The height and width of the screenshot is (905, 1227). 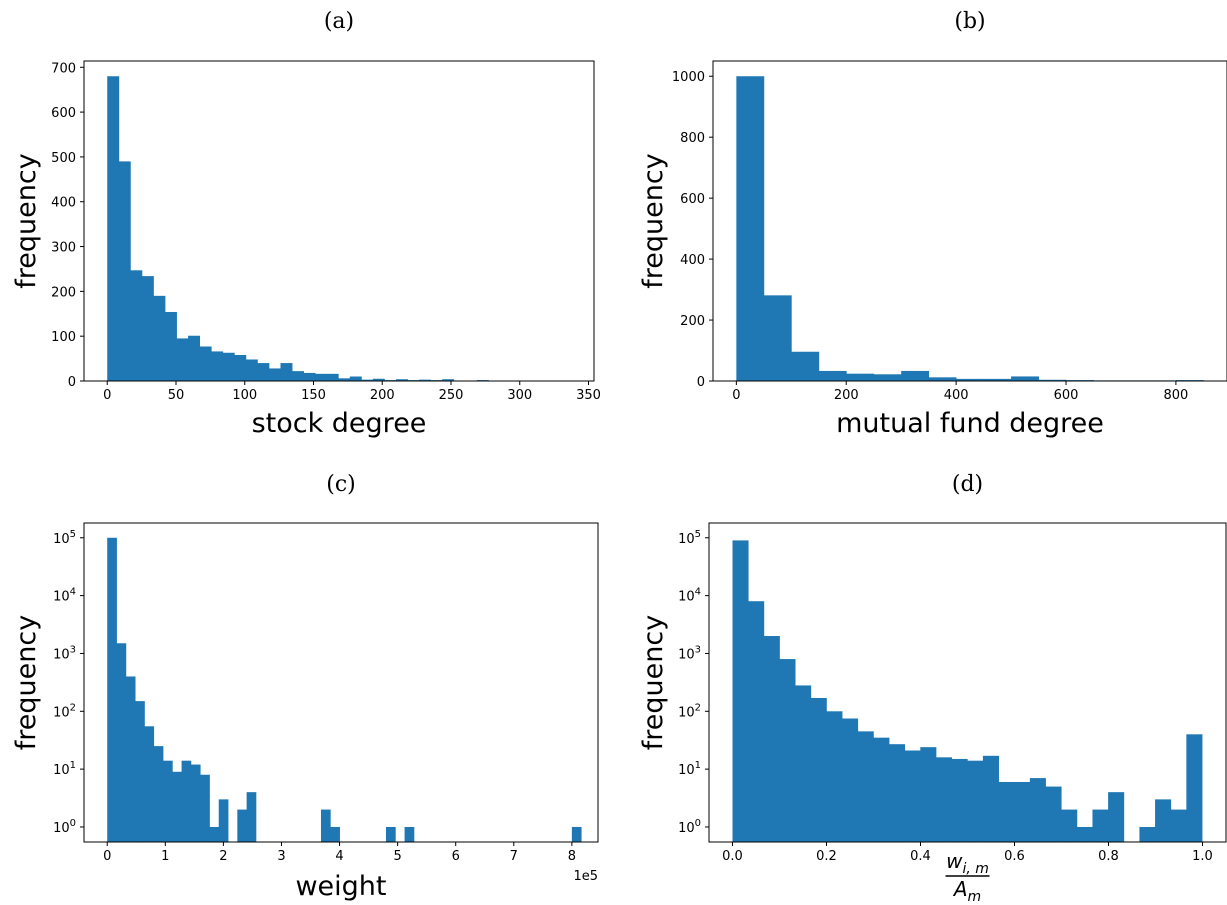 What do you see at coordinates (1014, 856) in the screenshot?
I see `x-tick-label: 0.6` at bounding box center [1014, 856].